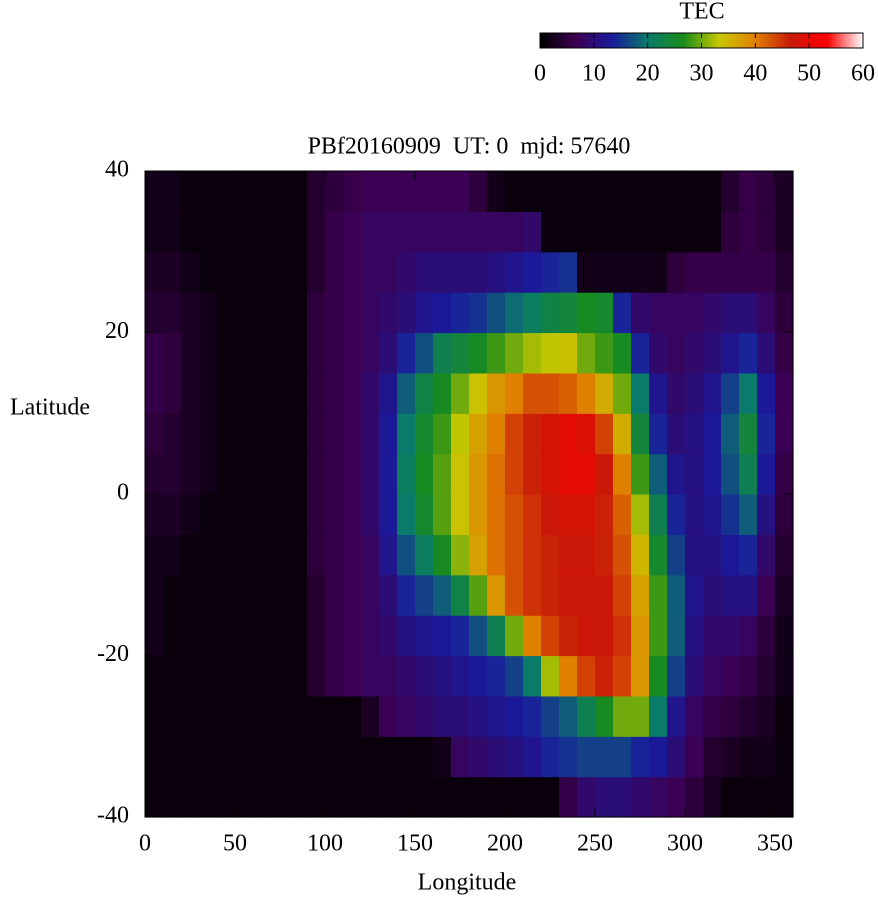  I want to click on y-tick-label: 40, so click(117, 170).